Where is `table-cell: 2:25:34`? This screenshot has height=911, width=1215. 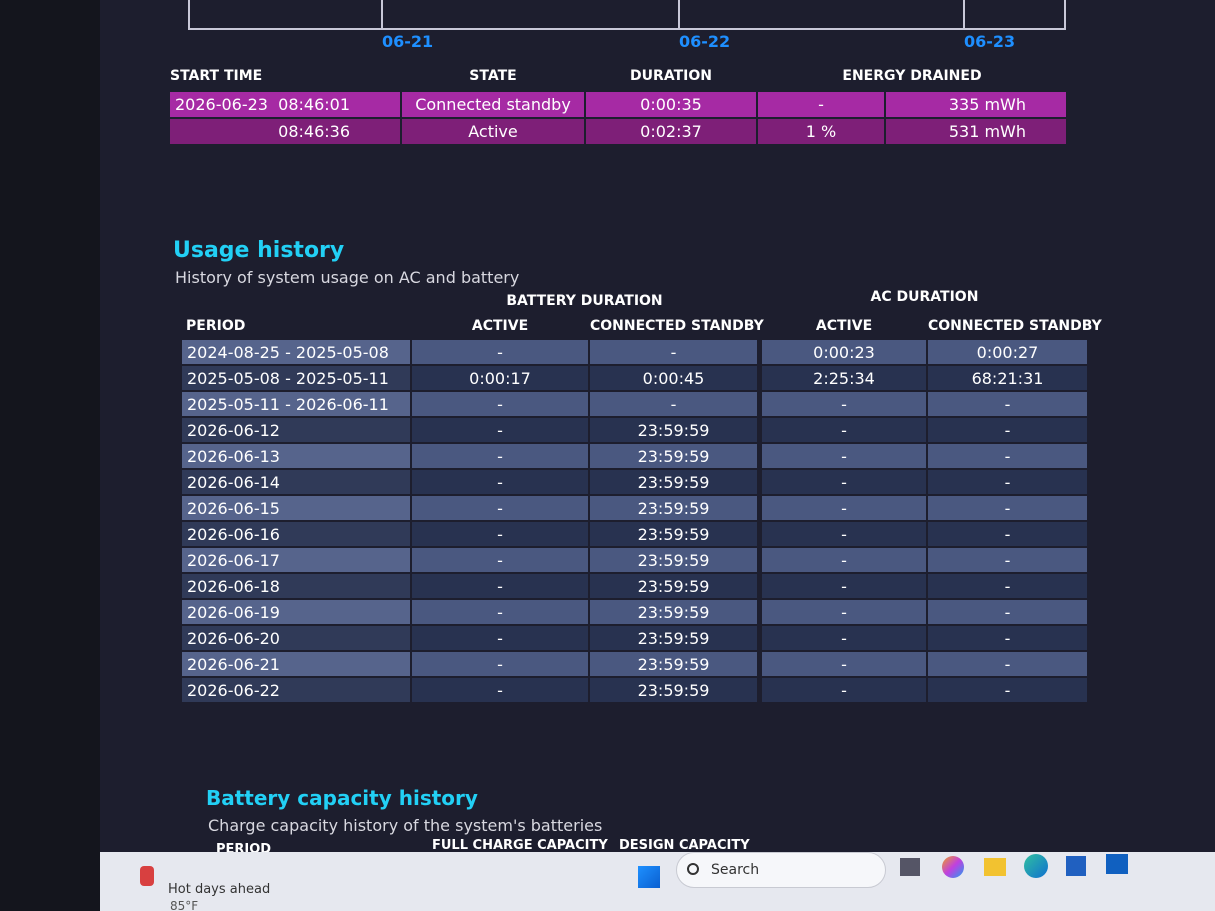 table-cell: 2:25:34 is located at coordinates (844, 378).